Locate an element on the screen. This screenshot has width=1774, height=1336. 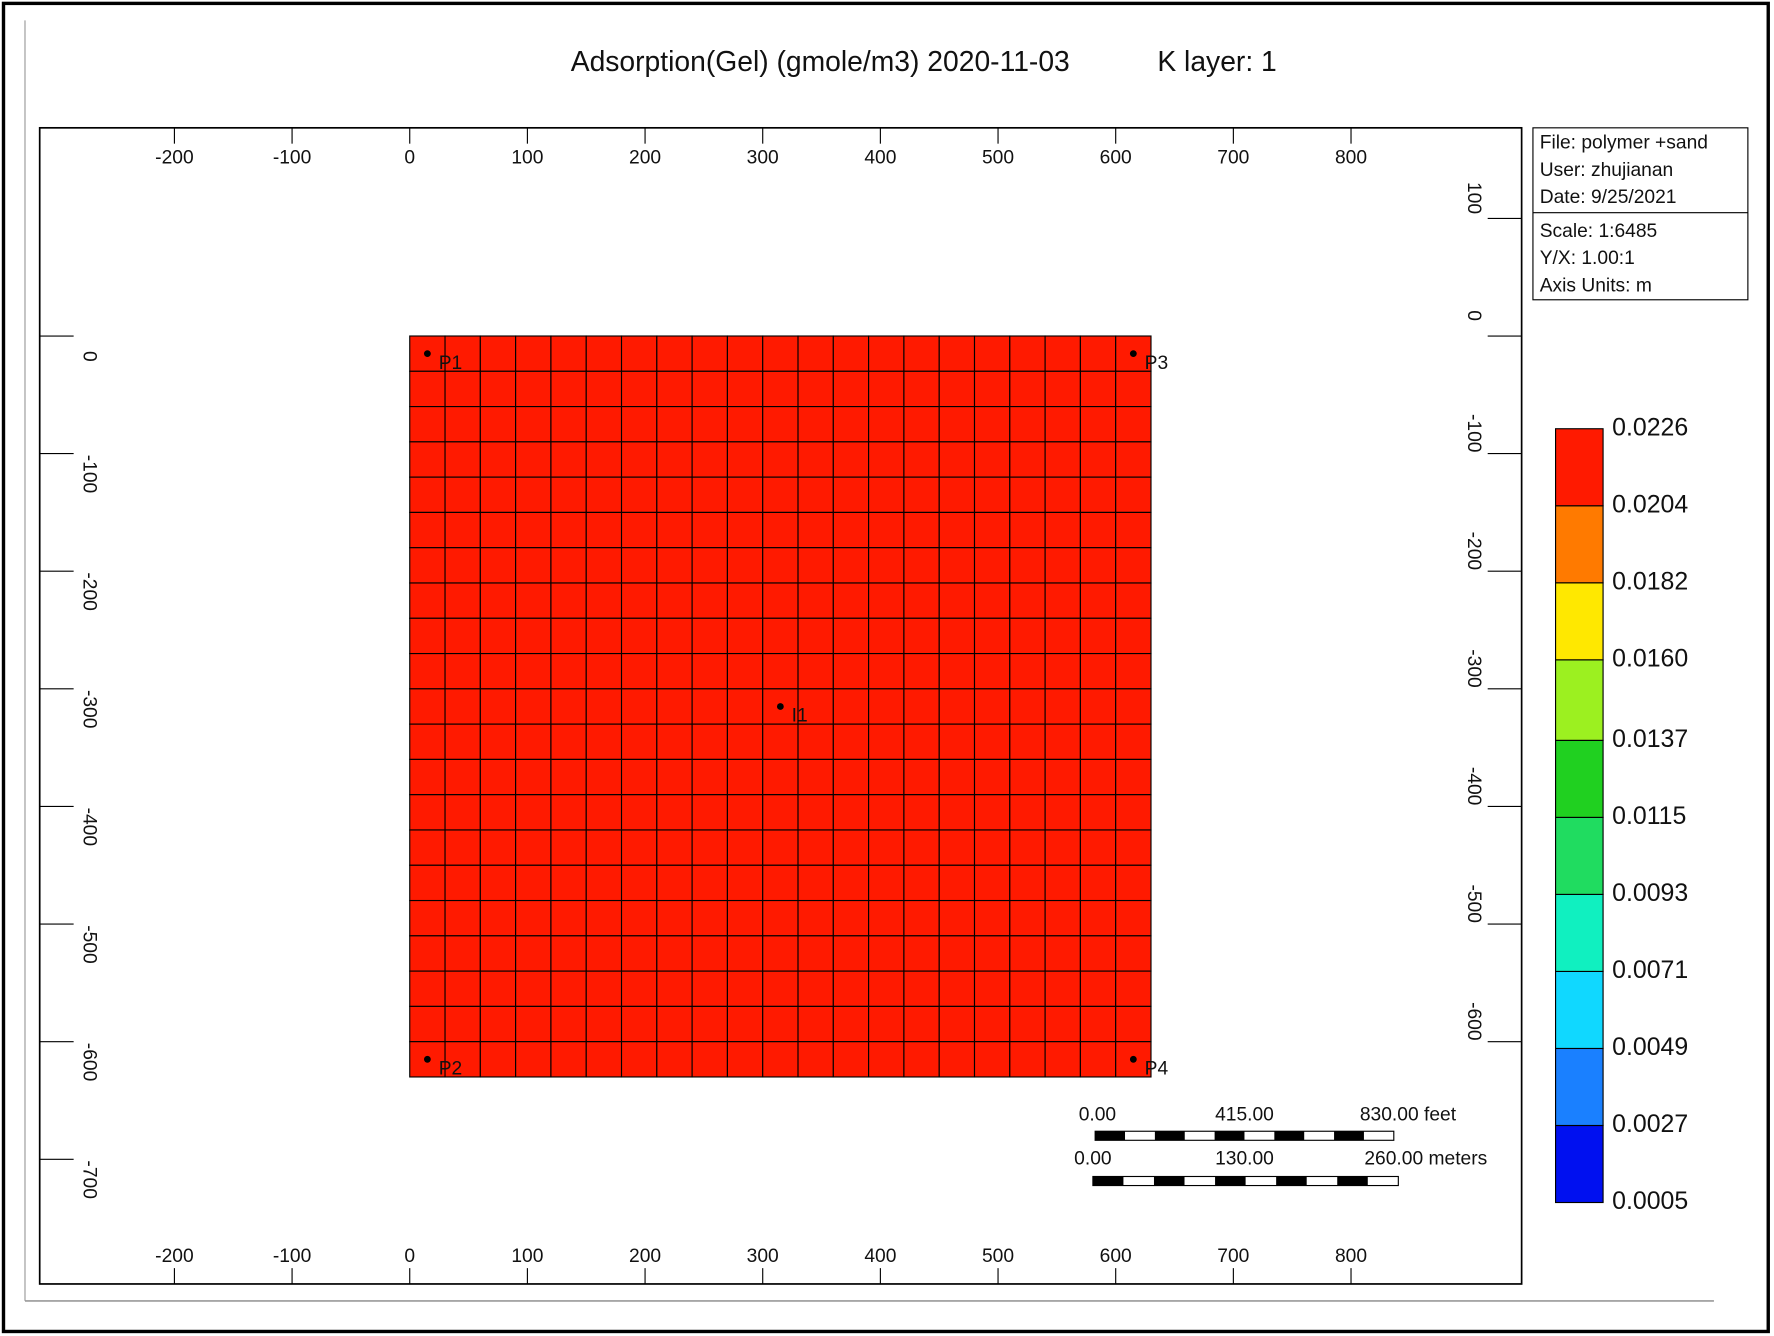
x-tick-label: 0 is located at coordinates (409, 1256).